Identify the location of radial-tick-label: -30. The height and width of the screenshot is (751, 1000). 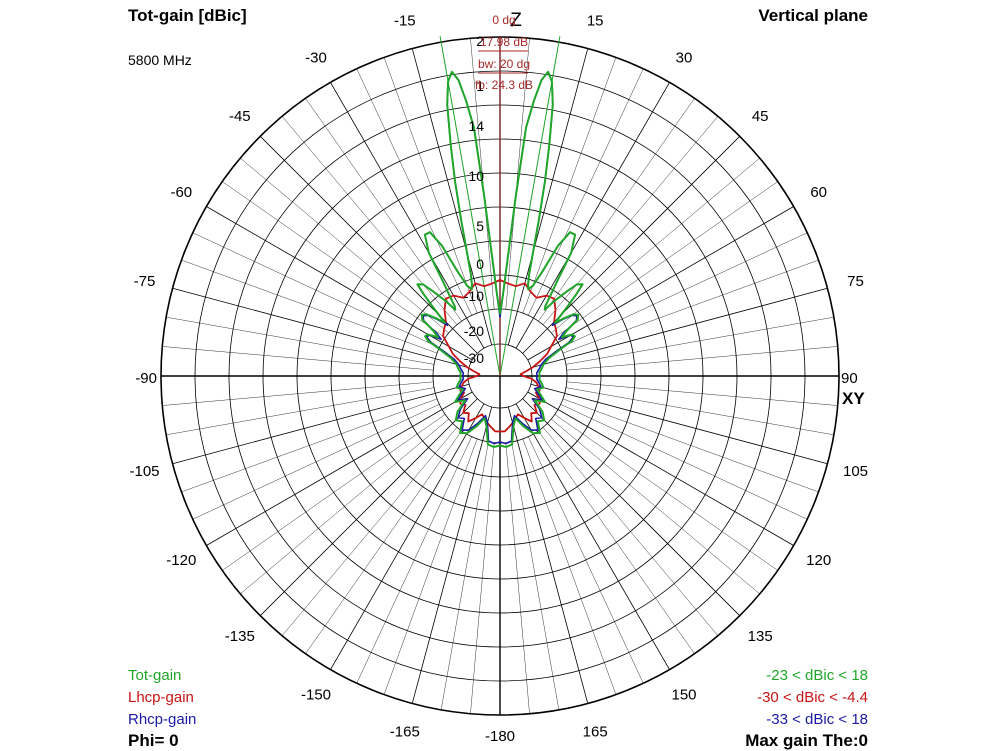
(474, 358).